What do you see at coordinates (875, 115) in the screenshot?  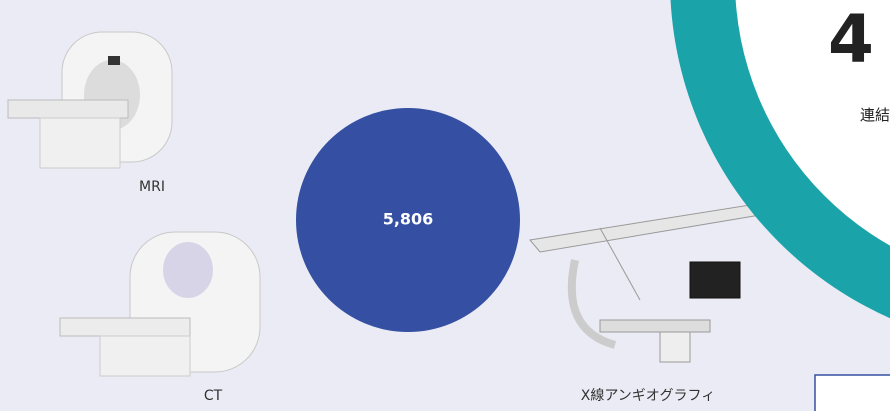 I see `highlight-caption: 連結` at bounding box center [875, 115].